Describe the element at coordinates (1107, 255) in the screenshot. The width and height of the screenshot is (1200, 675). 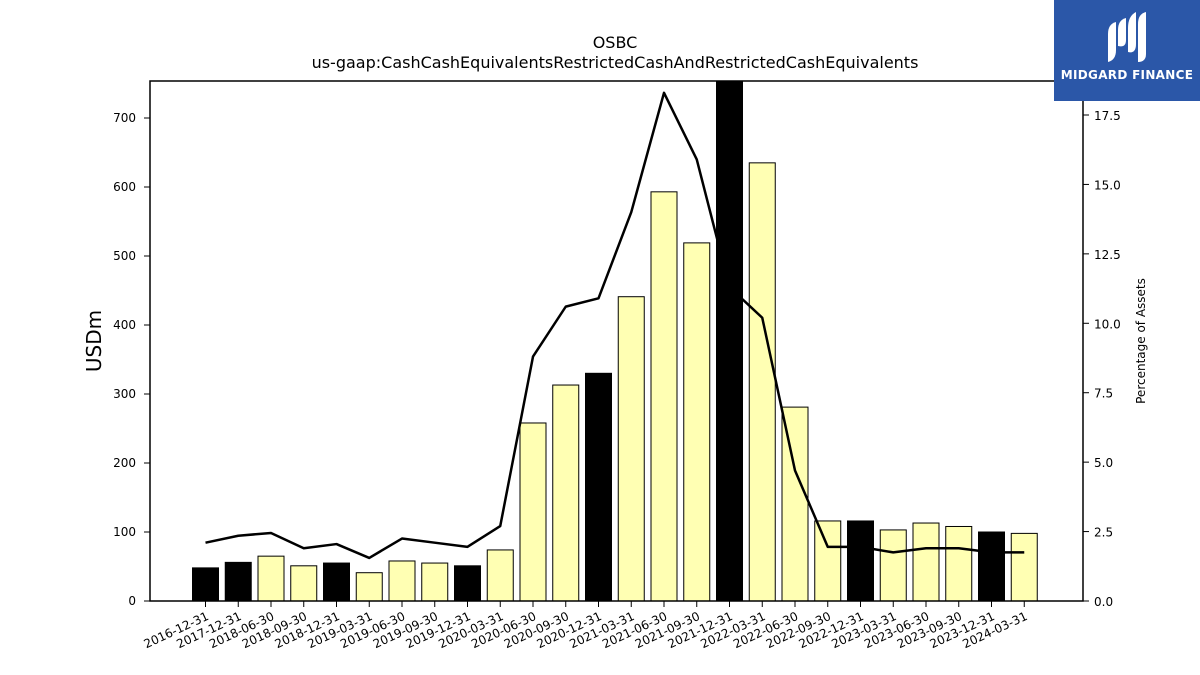
I see `y2-tick-label: 12.5` at that location.